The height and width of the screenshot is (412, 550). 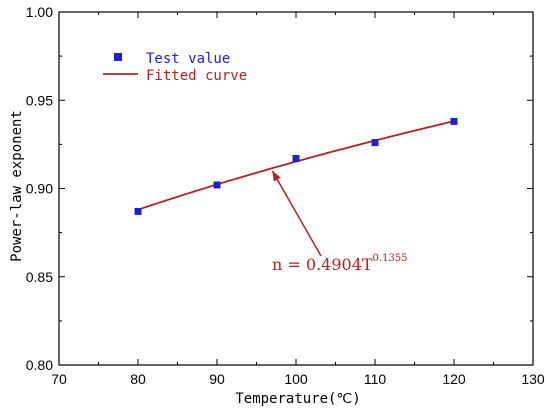 What do you see at coordinates (118, 57) in the screenshot?
I see `legend-marker-test-value` at bounding box center [118, 57].